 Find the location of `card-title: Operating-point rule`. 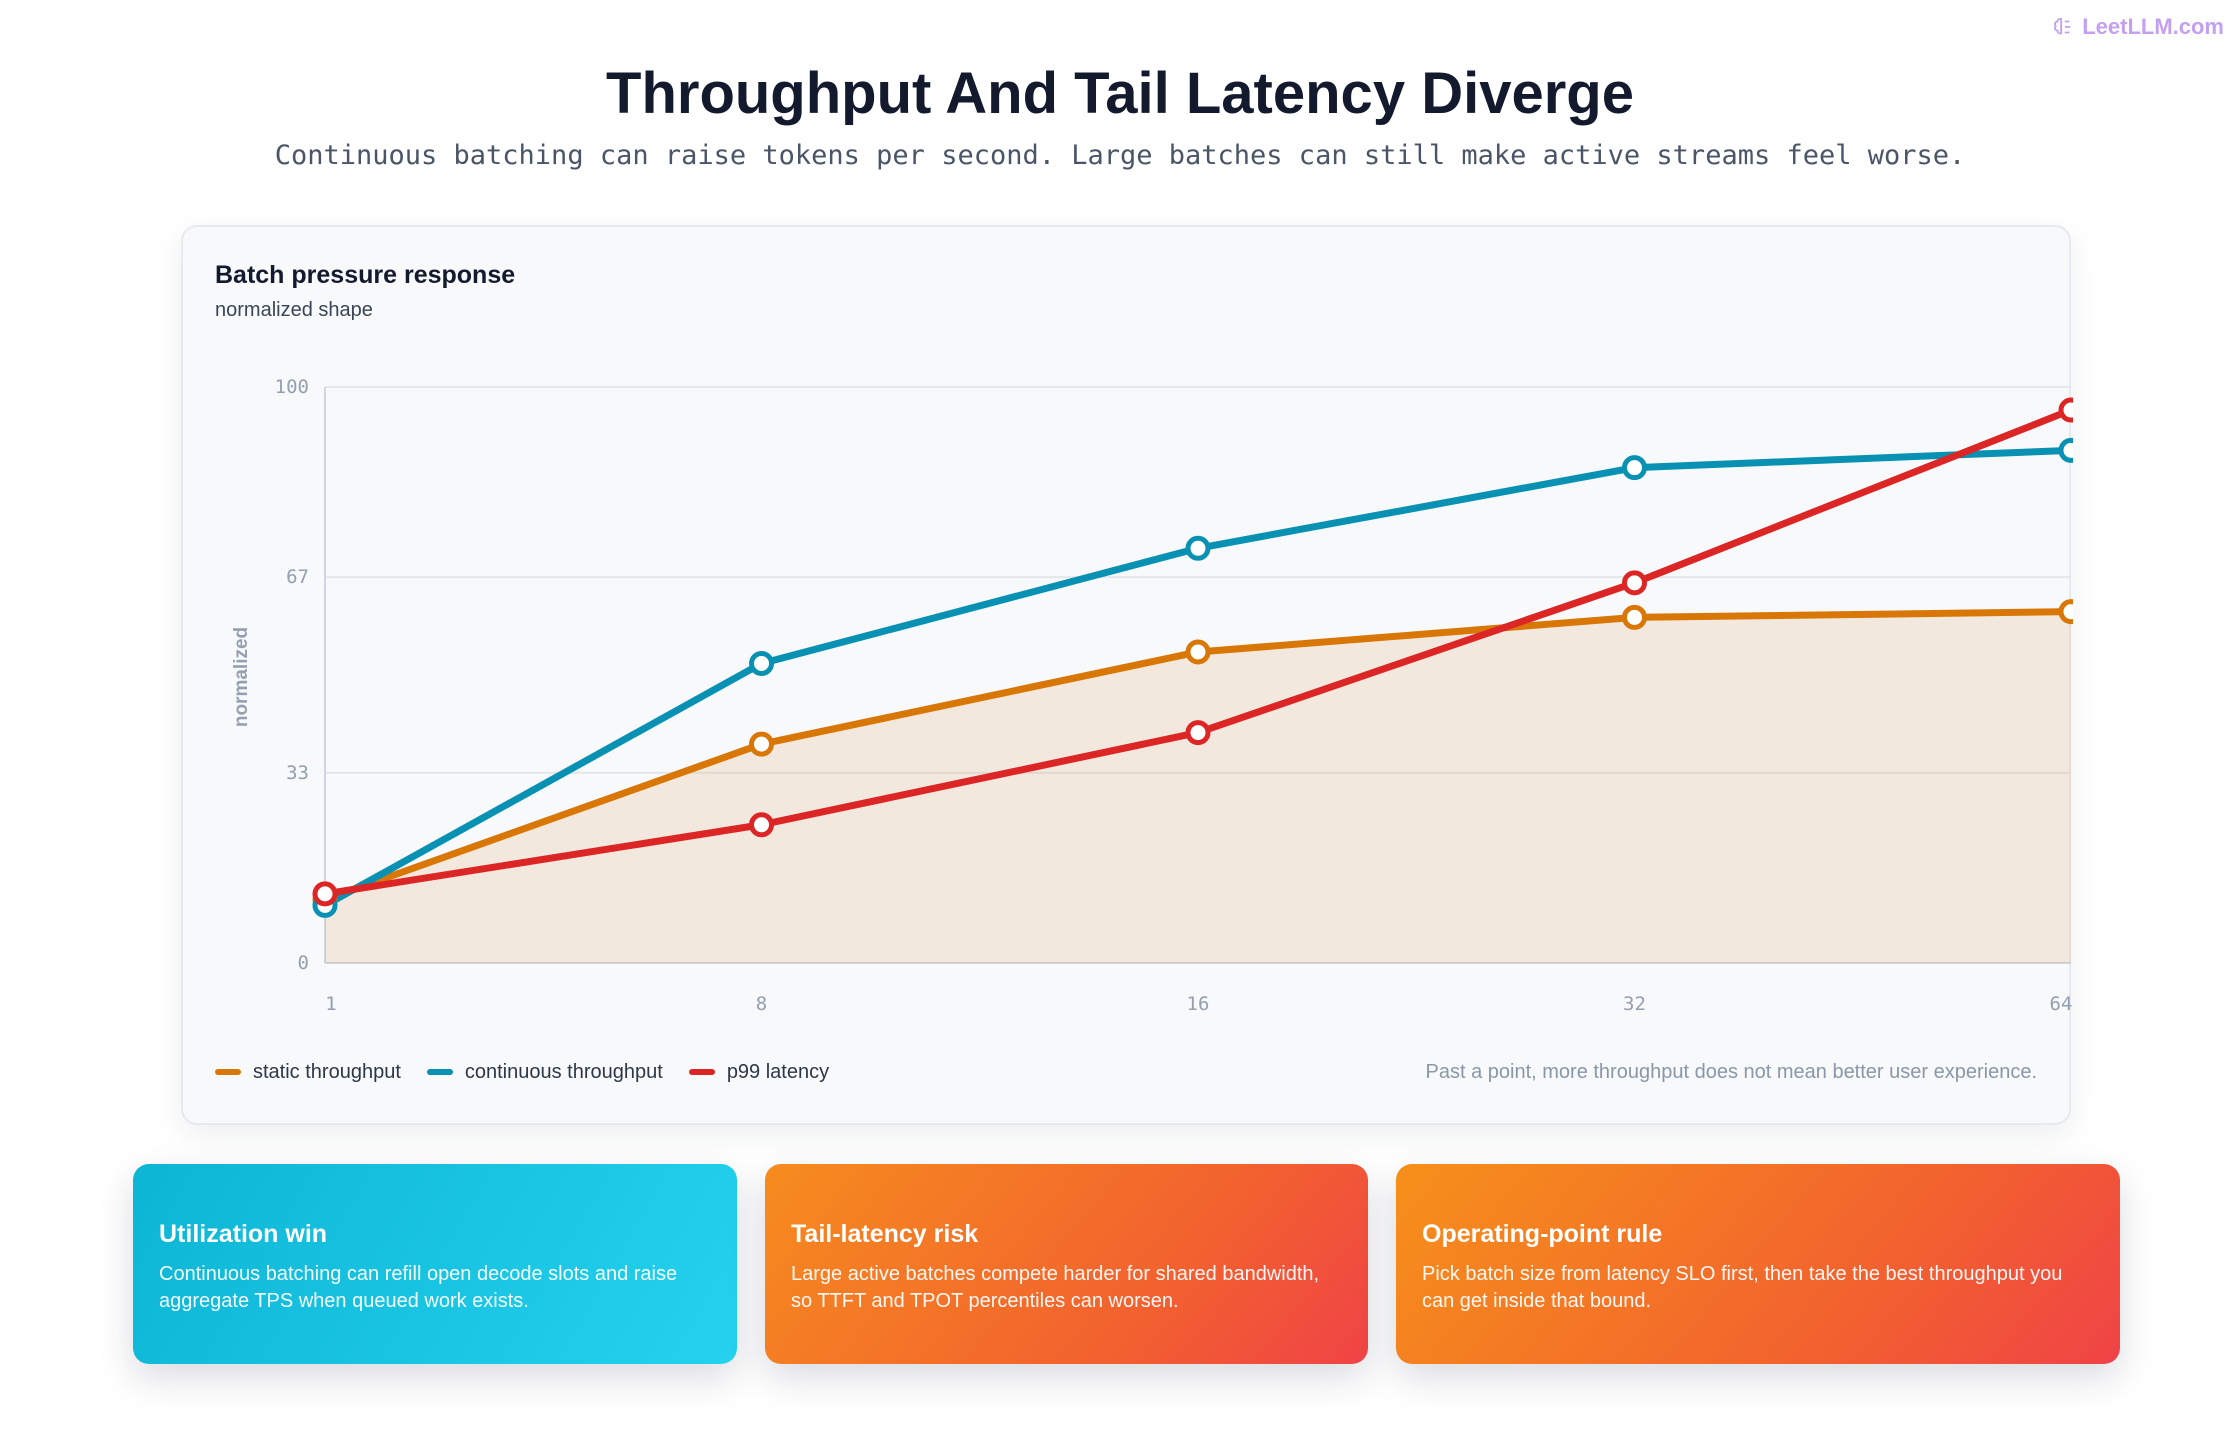

card-title: Operating-point rule is located at coordinates (1542, 1234).